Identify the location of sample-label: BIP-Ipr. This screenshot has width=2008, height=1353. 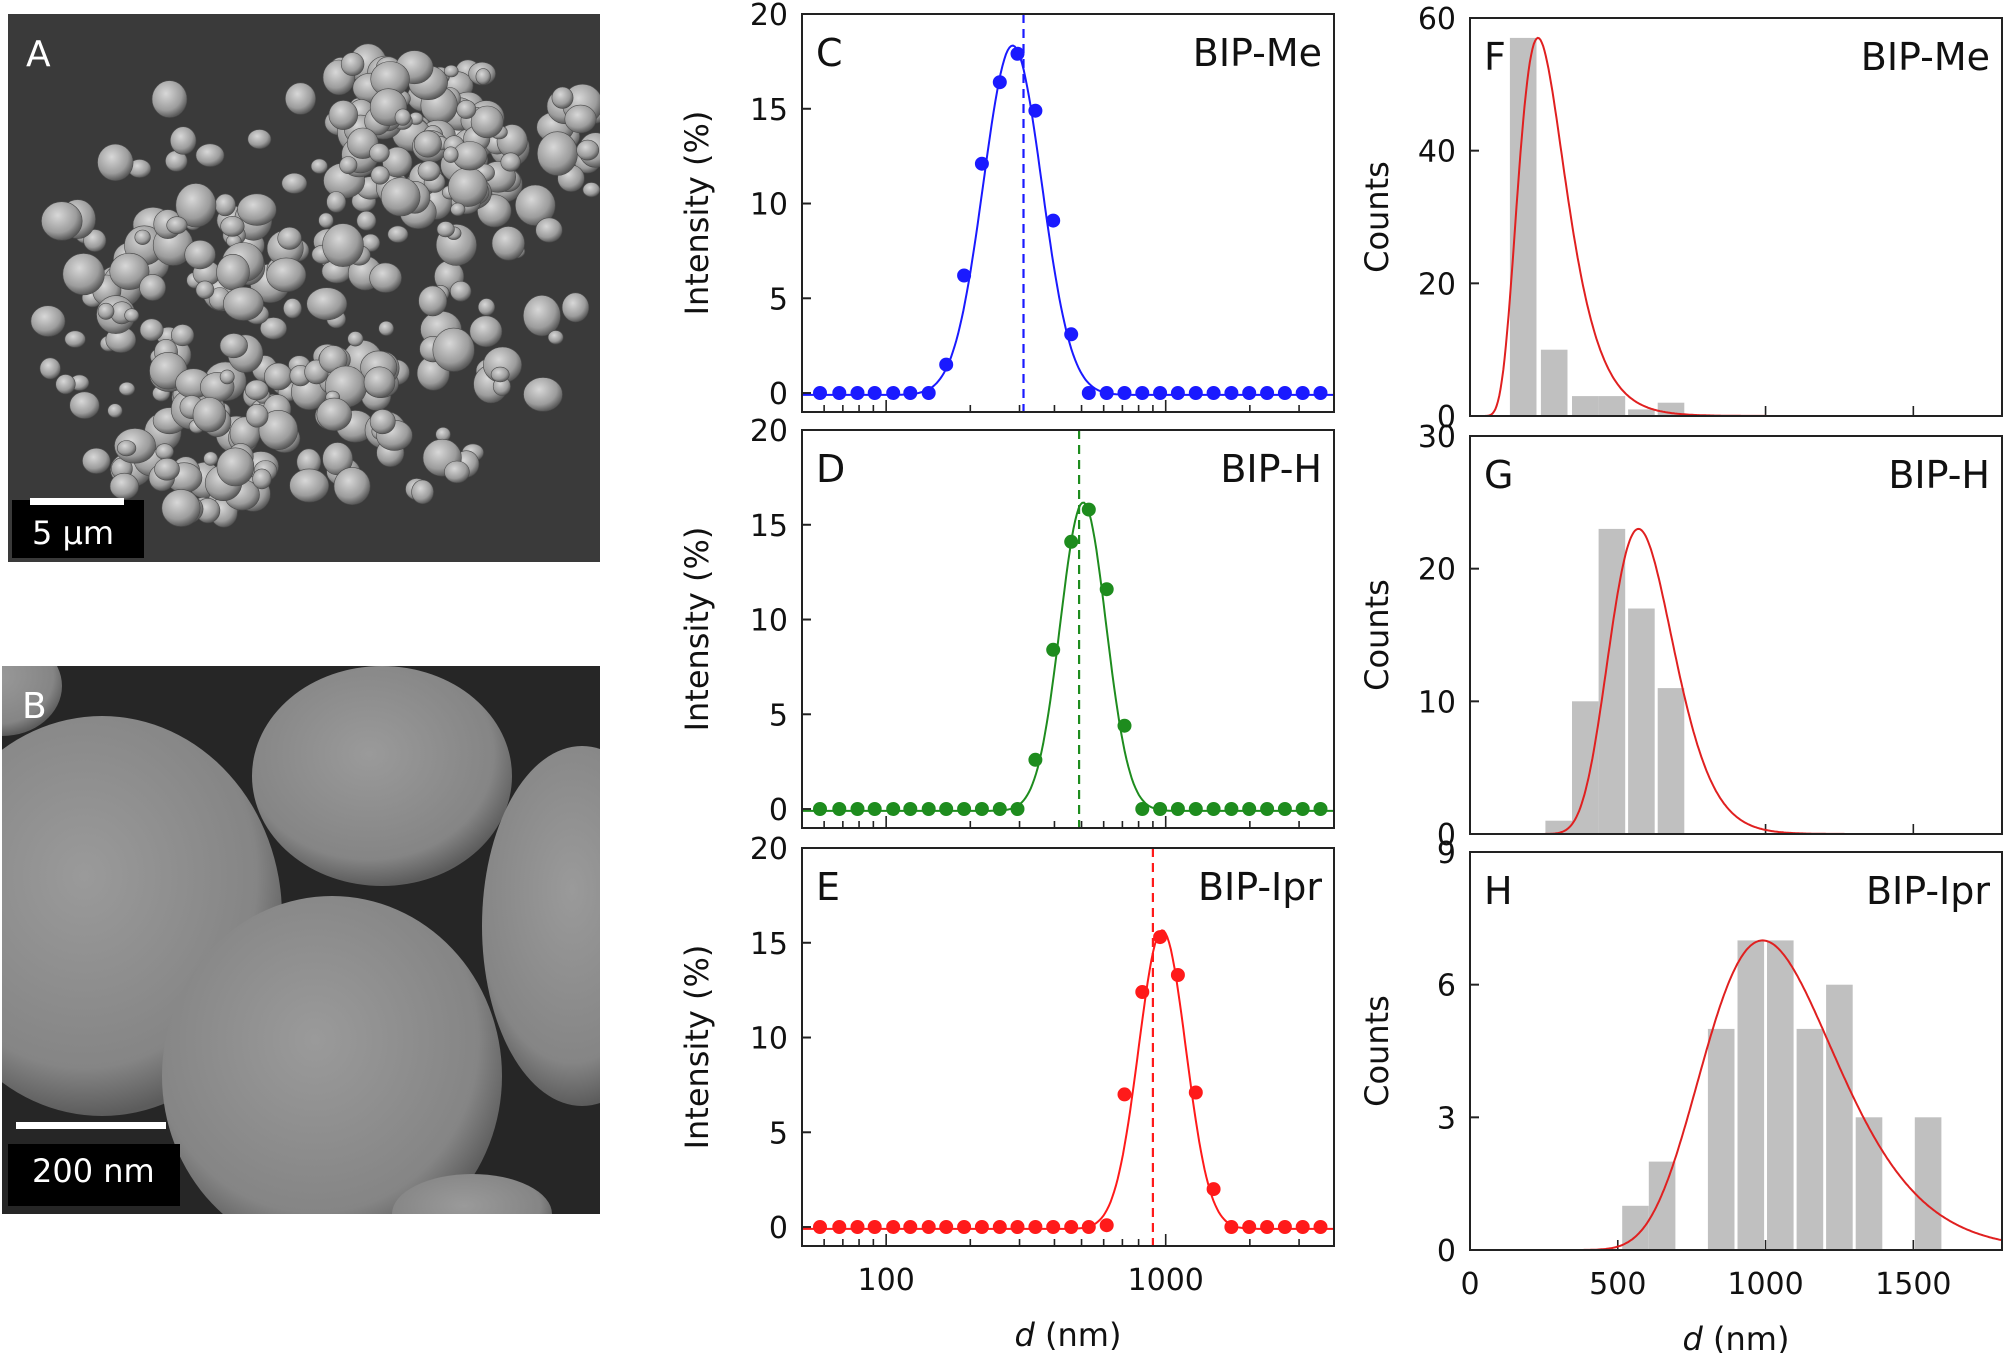
(1260, 887).